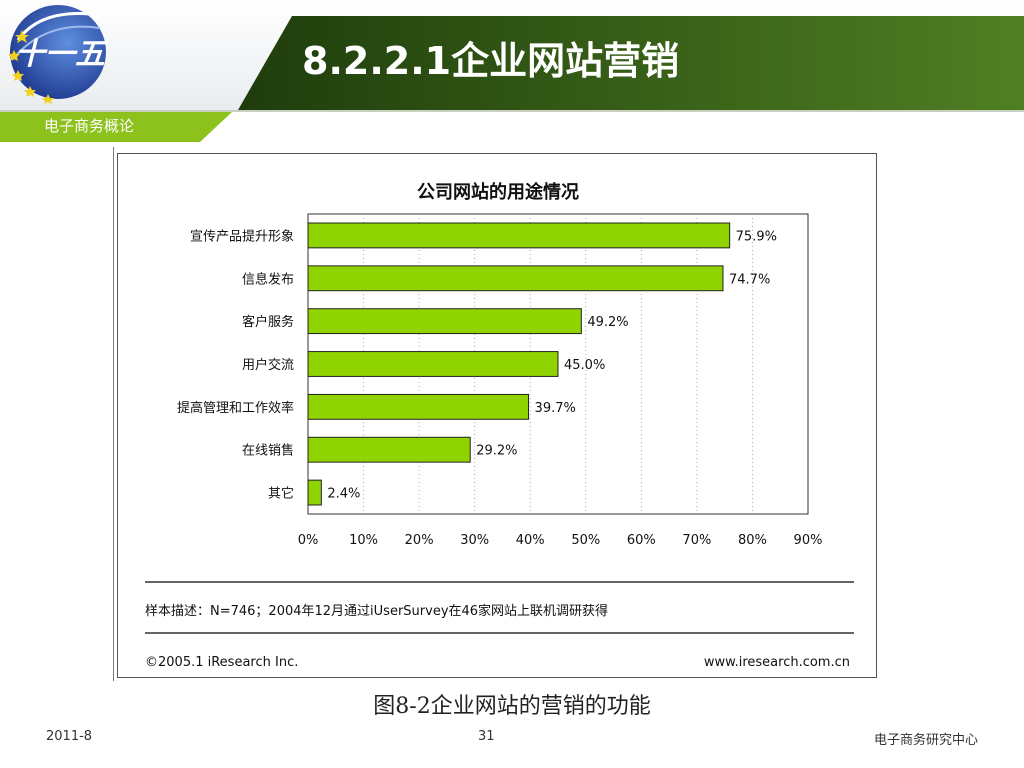 The width and height of the screenshot is (1024, 768). Describe the element at coordinates (419, 540) in the screenshot. I see `x-tick-label: 20%` at that location.